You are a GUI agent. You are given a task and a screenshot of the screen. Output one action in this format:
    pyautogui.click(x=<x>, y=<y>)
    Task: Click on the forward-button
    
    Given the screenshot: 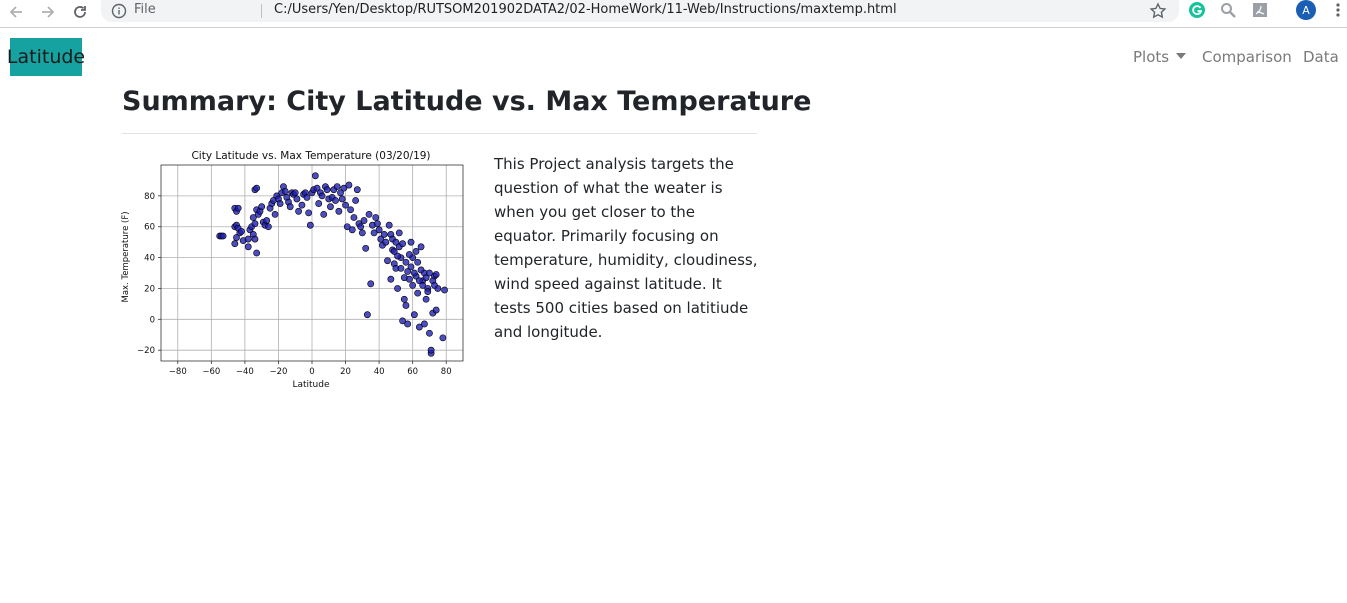 What is the action you would take?
    pyautogui.click(x=48, y=12)
    